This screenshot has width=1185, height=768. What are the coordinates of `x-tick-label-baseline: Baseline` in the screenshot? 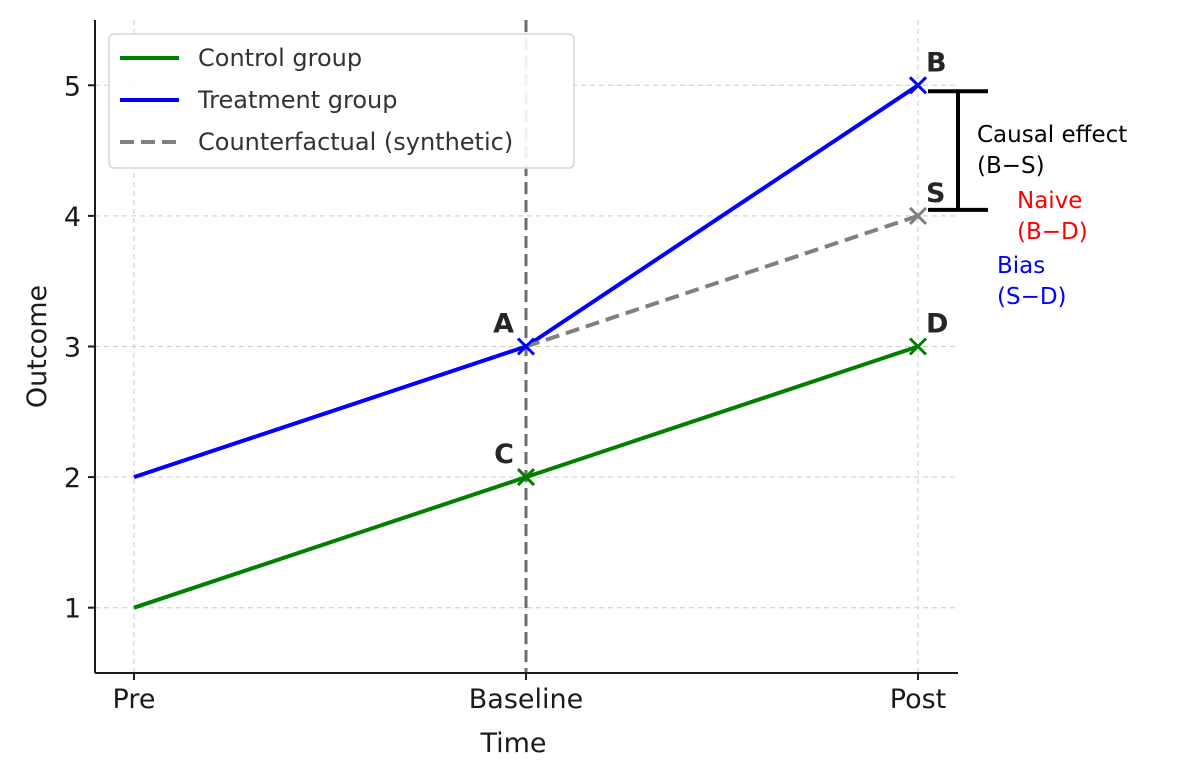 It's located at (526, 699).